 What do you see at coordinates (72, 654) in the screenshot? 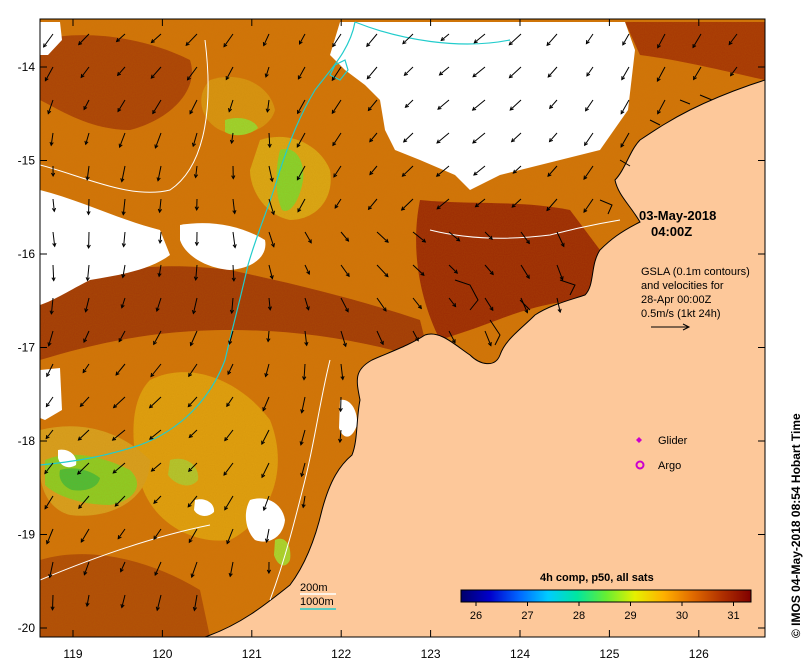
I see `x-tick-label: 119` at bounding box center [72, 654].